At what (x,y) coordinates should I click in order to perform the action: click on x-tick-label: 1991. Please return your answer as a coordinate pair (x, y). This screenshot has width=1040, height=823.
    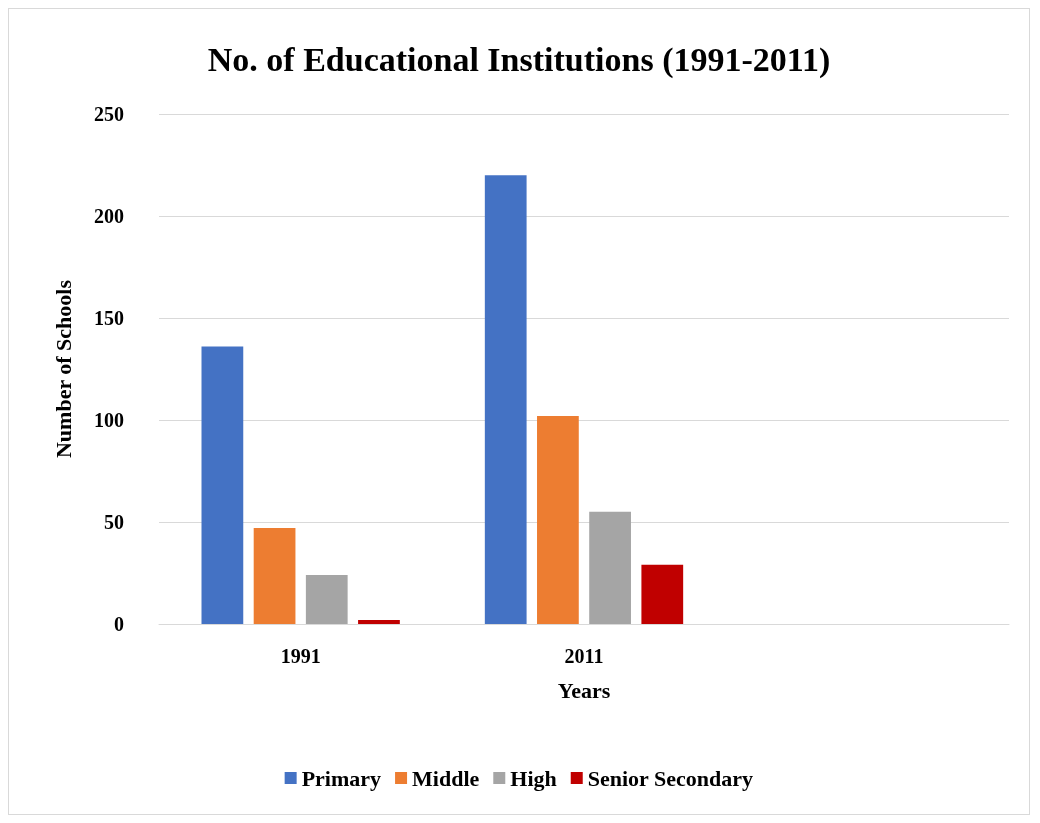
    Looking at the image, I should click on (300, 656).